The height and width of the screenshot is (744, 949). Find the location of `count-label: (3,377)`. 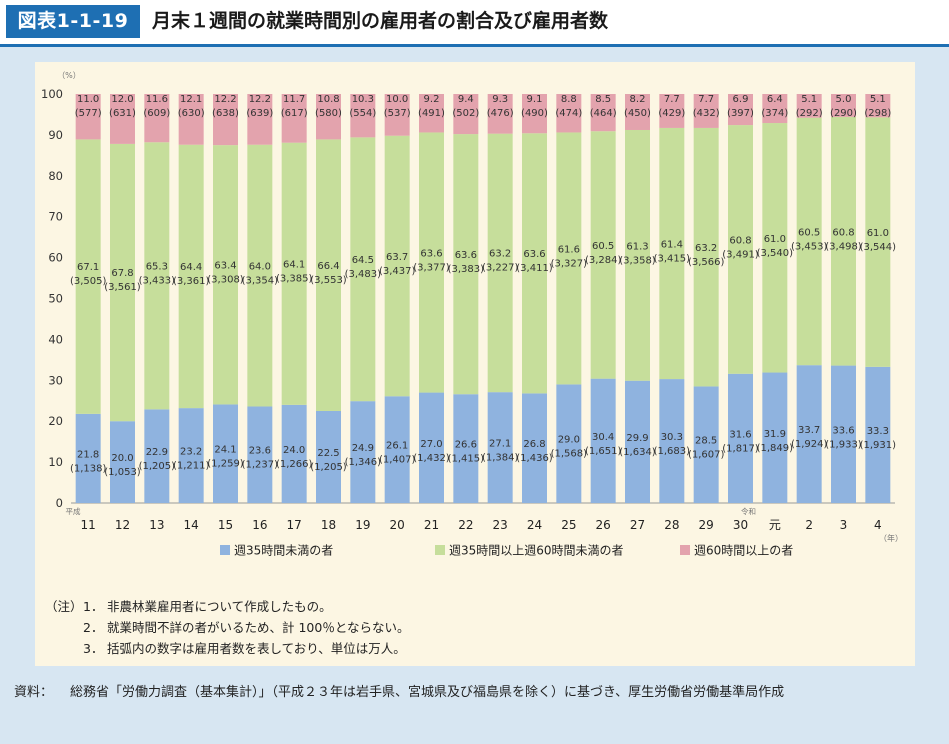

count-label: (3,377) is located at coordinates (431, 267).